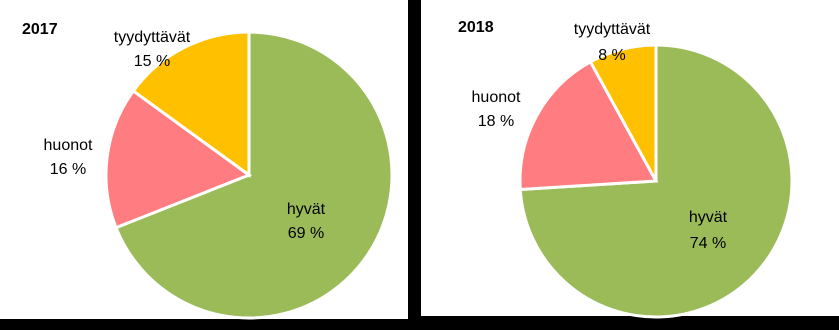 The width and height of the screenshot is (839, 330). What do you see at coordinates (306, 233) in the screenshot?
I see `value-label: 69 %` at bounding box center [306, 233].